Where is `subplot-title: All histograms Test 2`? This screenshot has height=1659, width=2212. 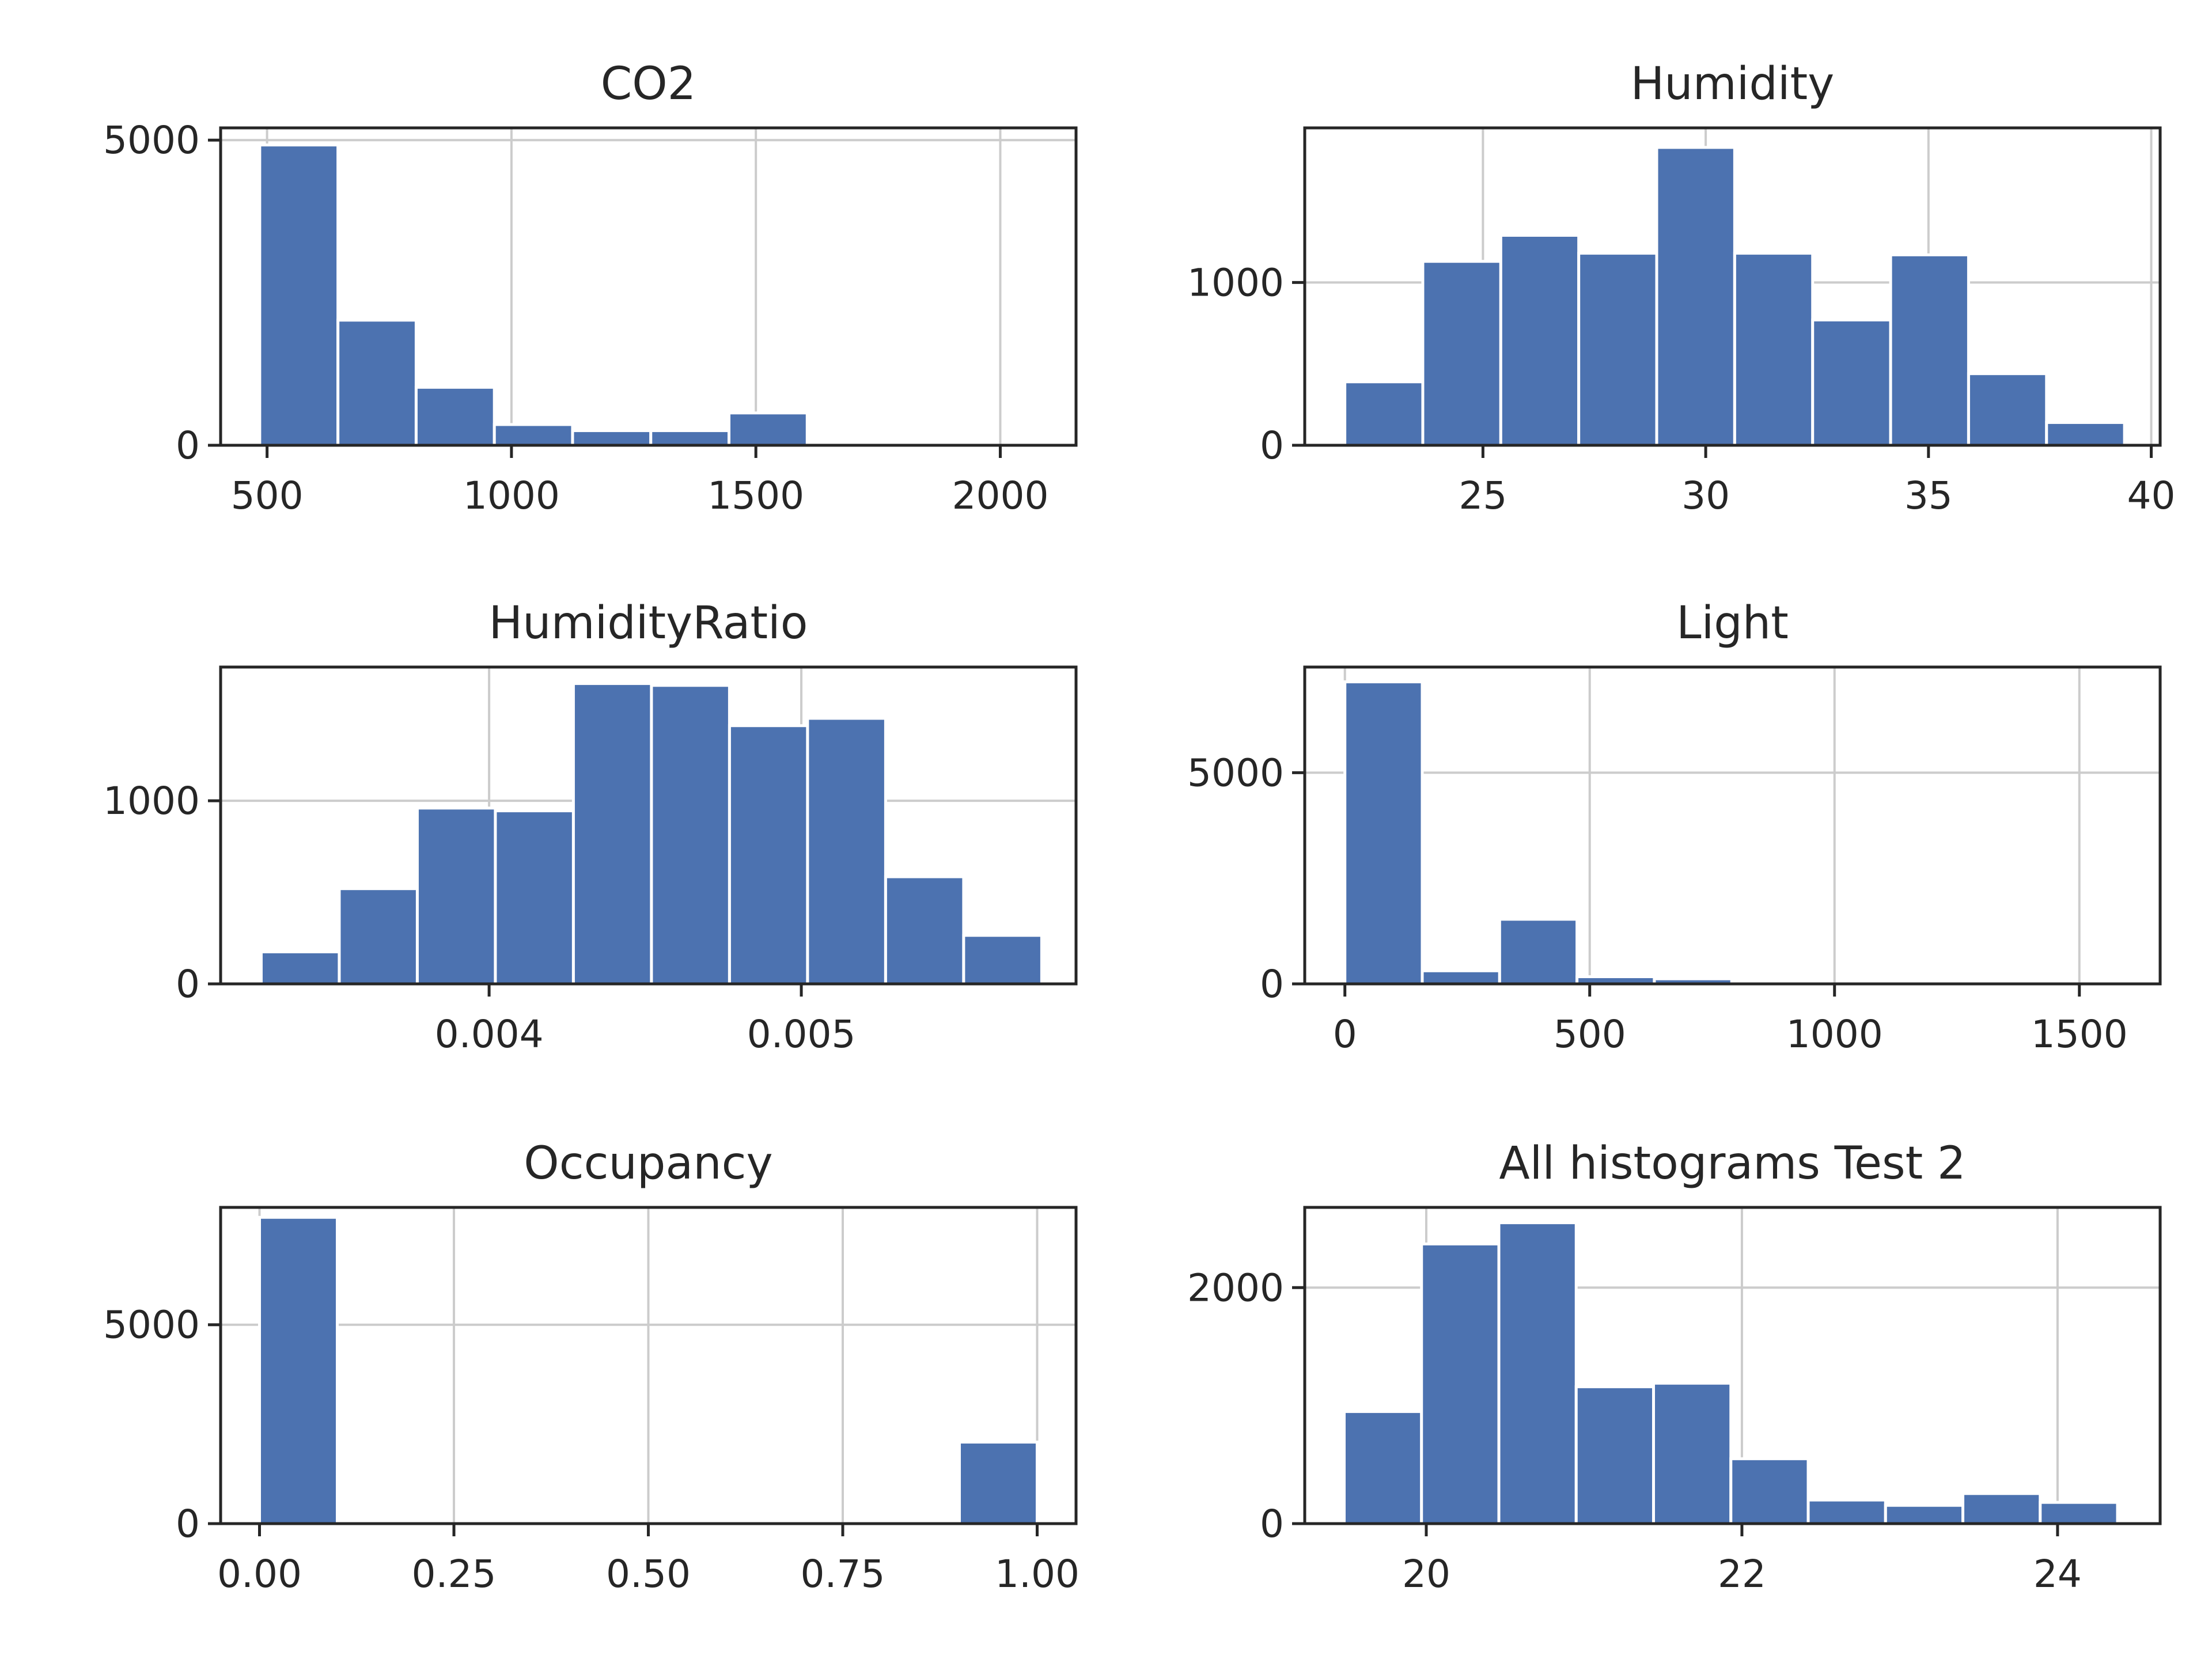
subplot-title: All histograms Test 2 is located at coordinates (1732, 1164).